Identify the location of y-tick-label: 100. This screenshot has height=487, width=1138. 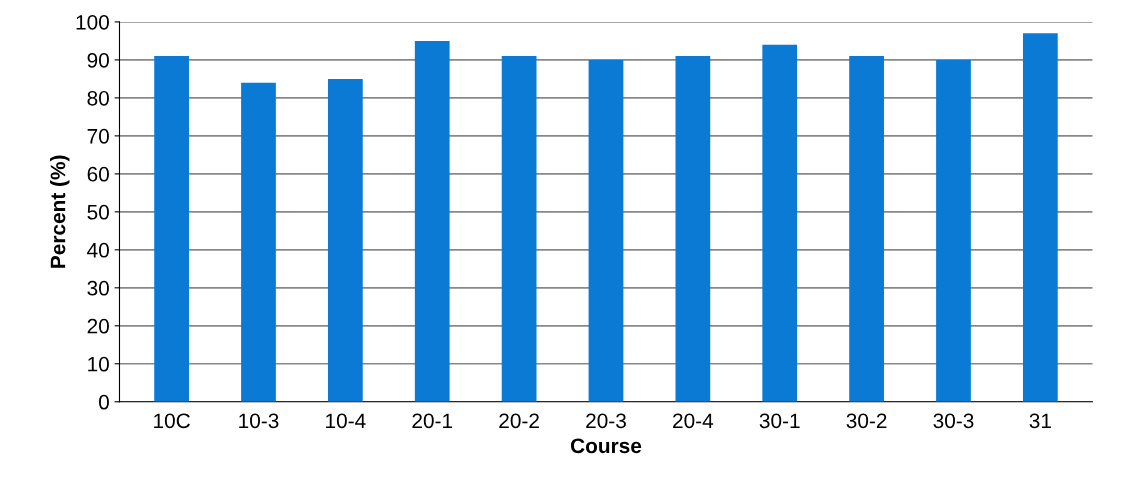
(92, 22).